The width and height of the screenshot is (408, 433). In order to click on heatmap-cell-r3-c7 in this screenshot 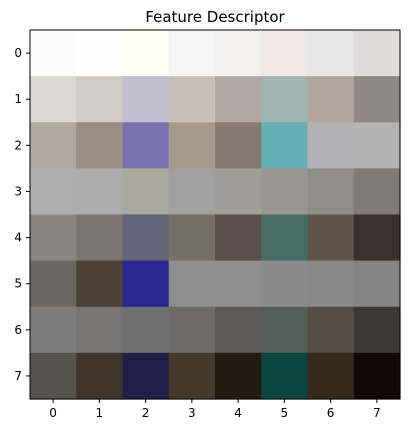, I will do `click(377, 192)`.